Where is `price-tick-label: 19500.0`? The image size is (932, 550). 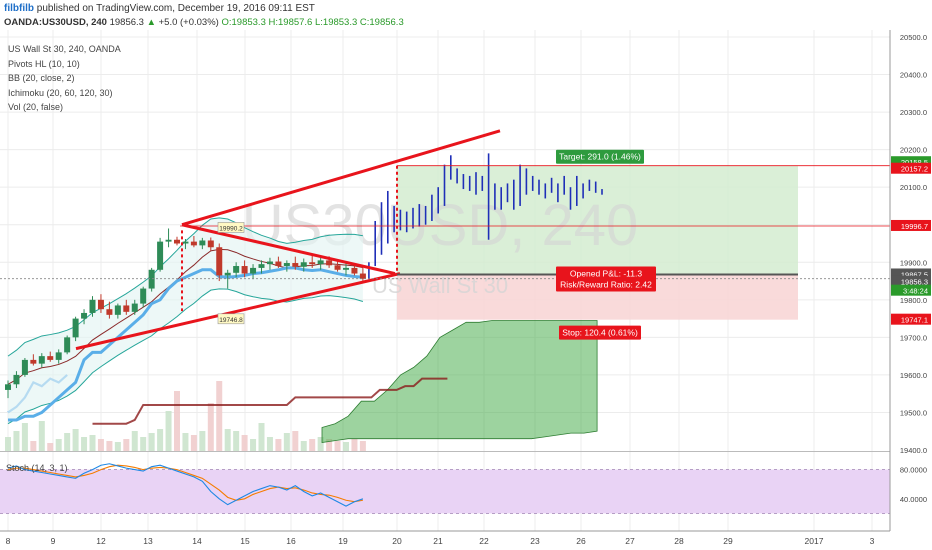 price-tick-label: 19500.0 is located at coordinates (913, 412).